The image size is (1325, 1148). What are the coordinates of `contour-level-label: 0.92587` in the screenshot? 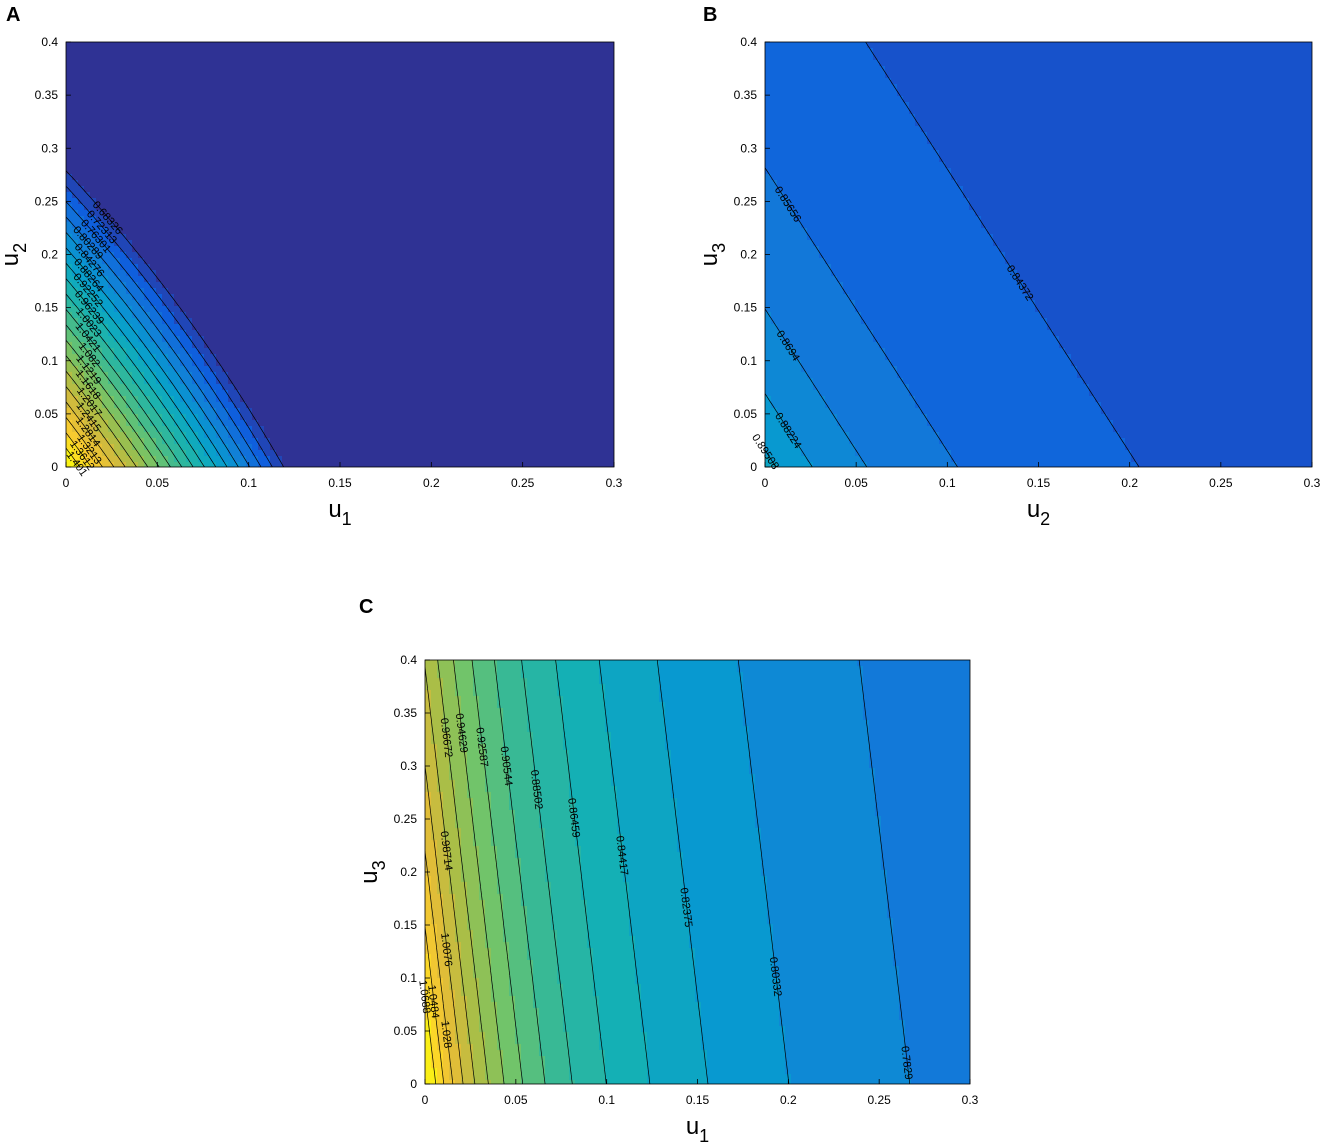 It's located at (481, 747).